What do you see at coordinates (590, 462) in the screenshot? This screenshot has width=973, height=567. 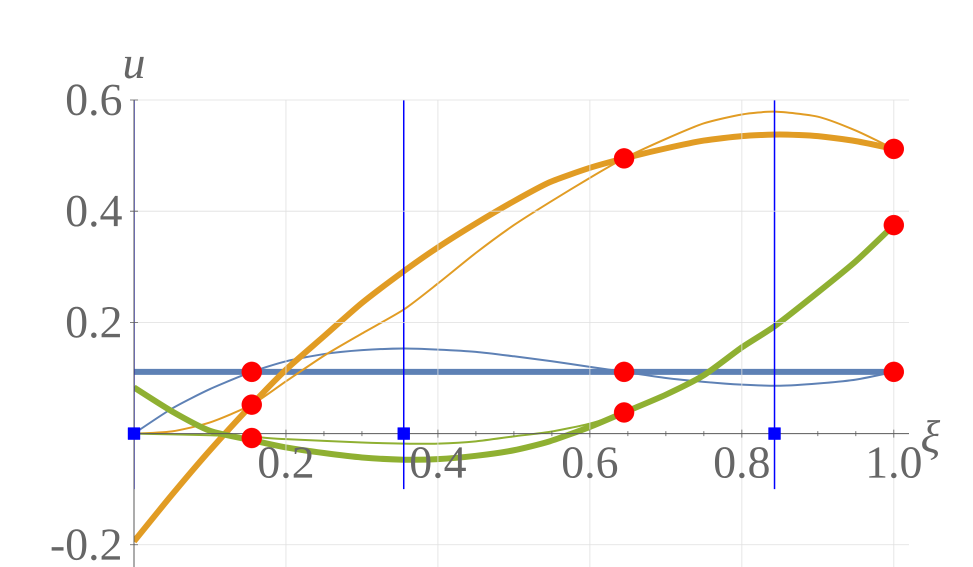 I see `x-tick-label: 0.6` at bounding box center [590, 462].